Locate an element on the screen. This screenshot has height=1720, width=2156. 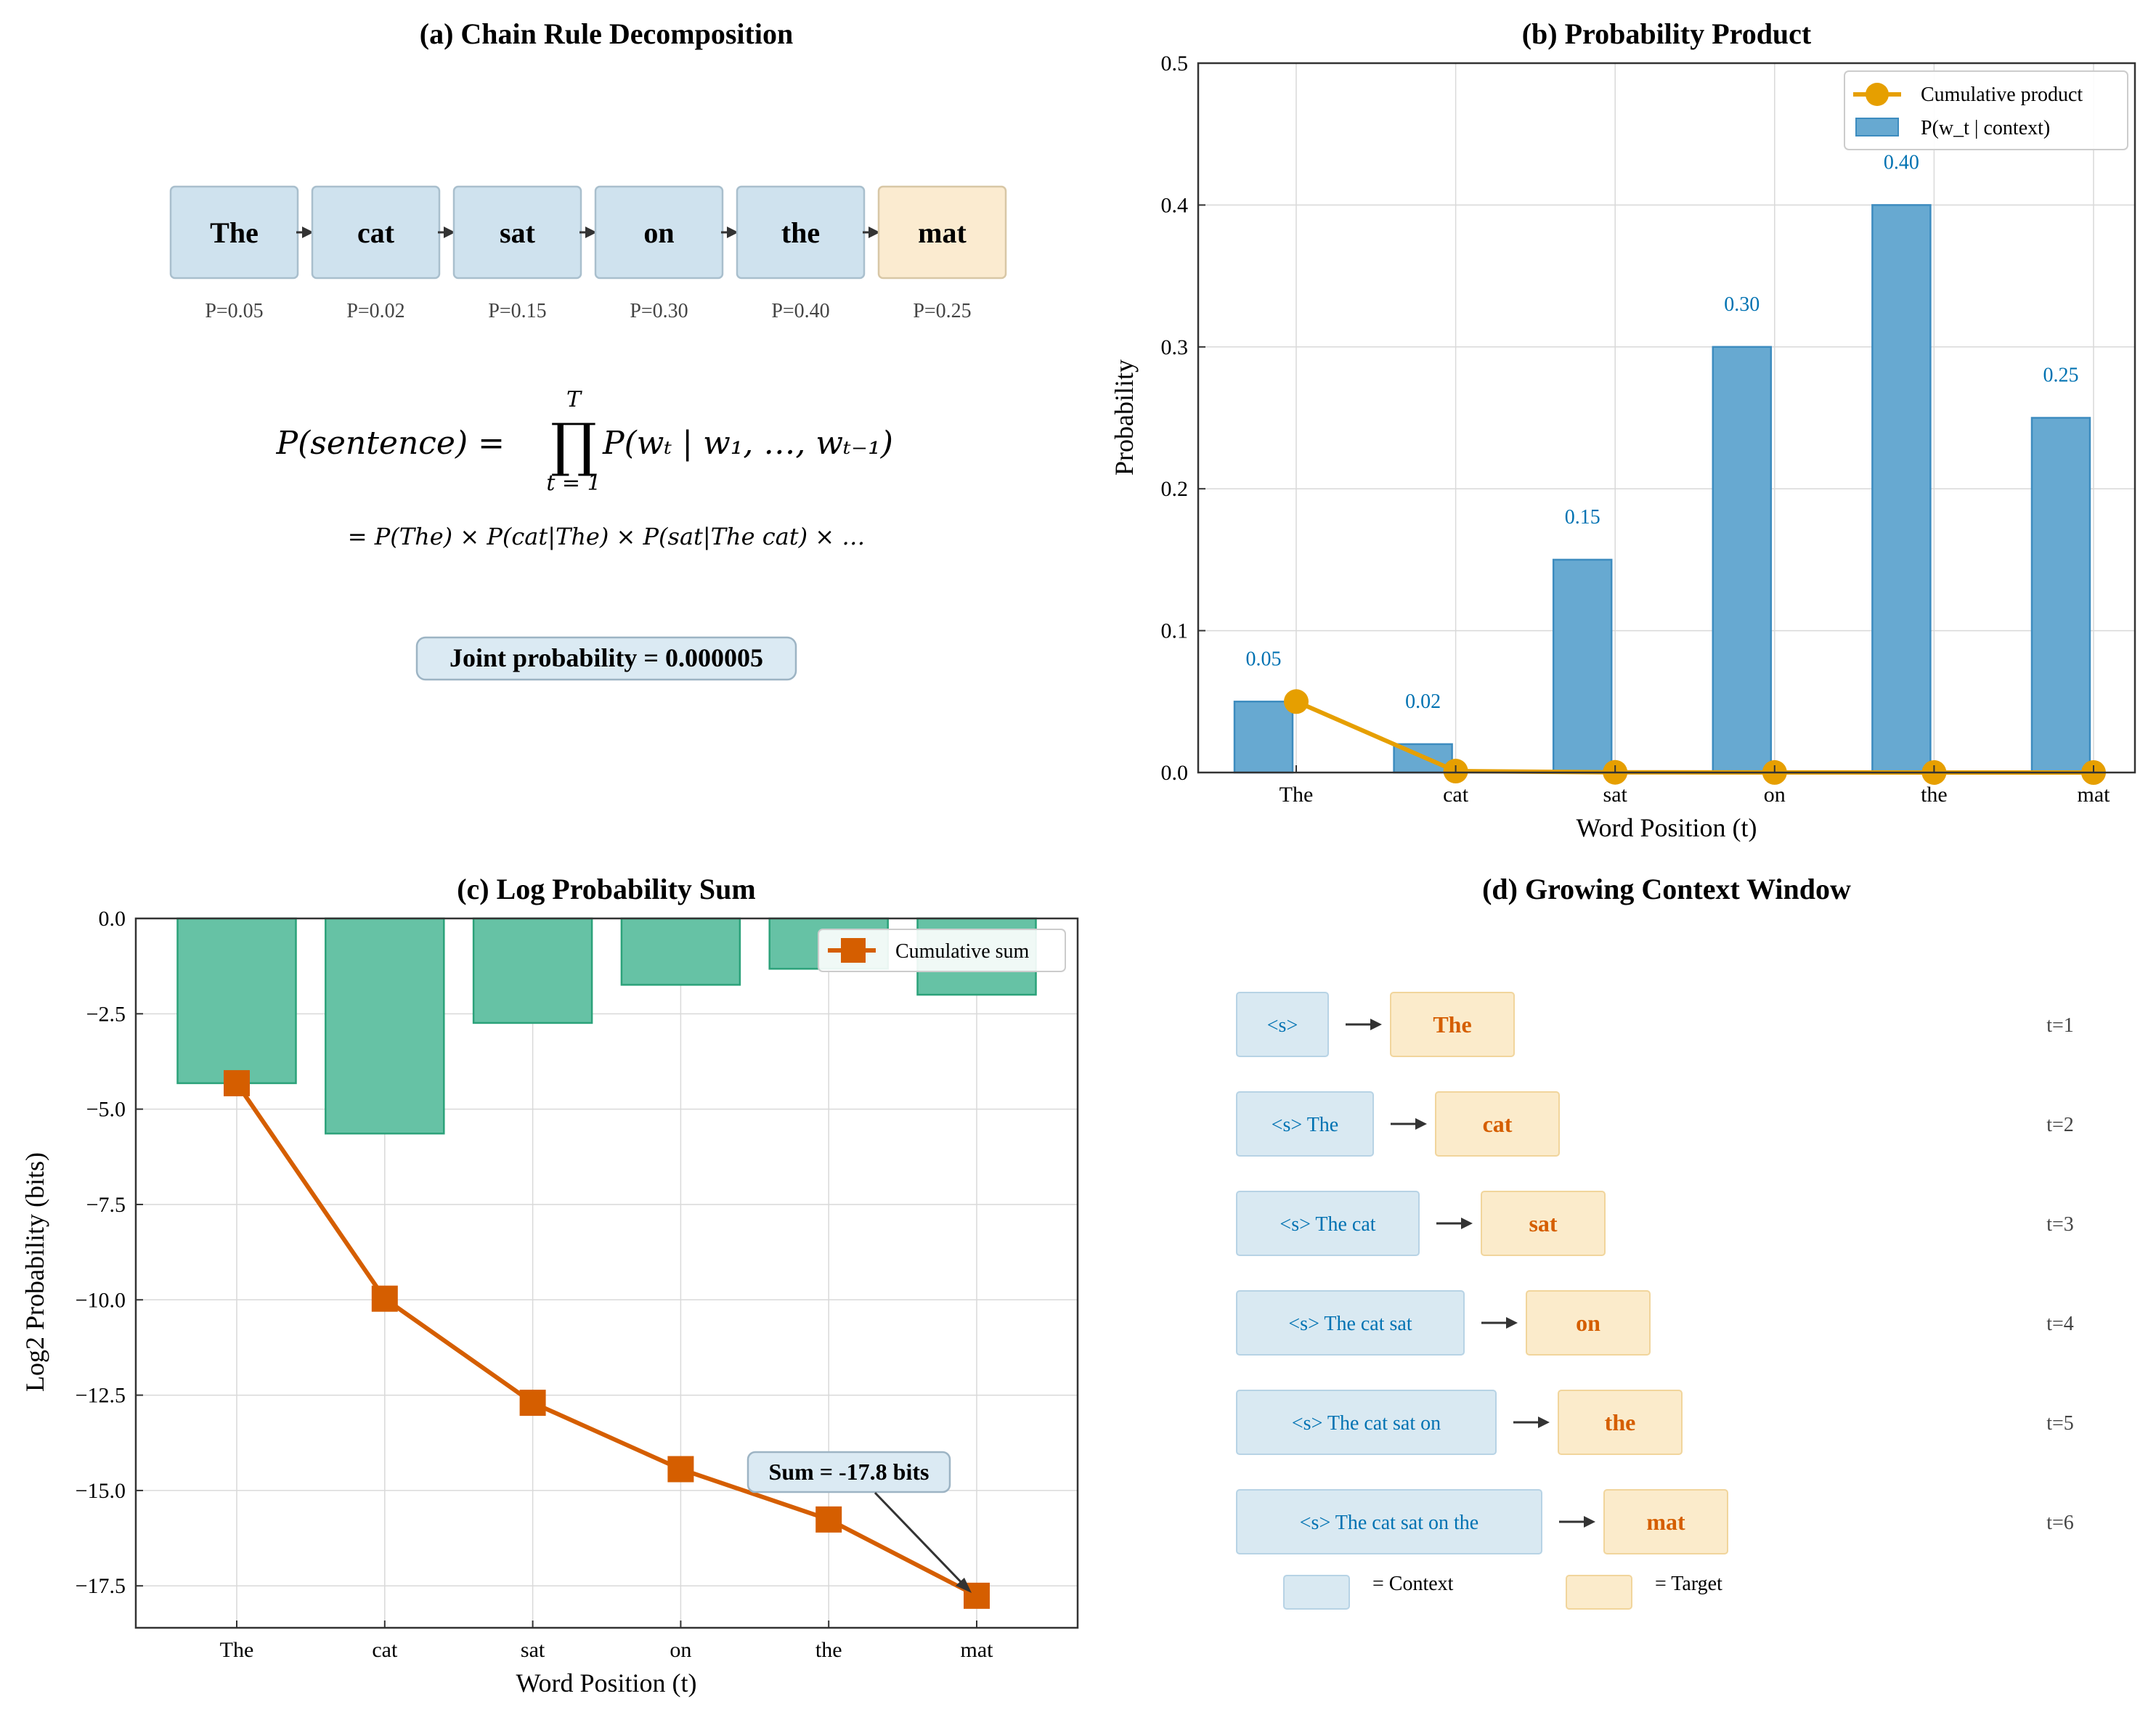
sum-annotation-box is located at coordinates (849, 1472).